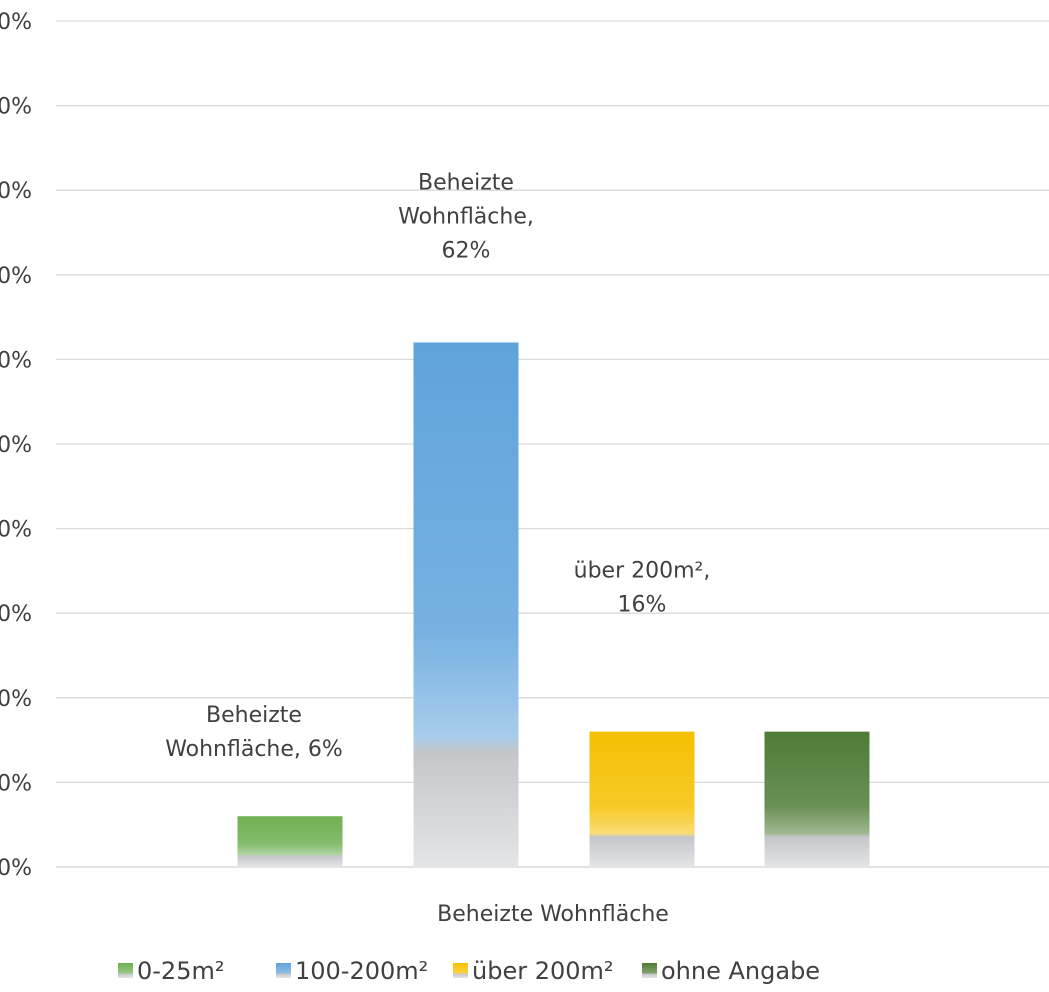 This screenshot has height=992, width=1049. Describe the element at coordinates (361, 971) in the screenshot. I see `legend-label: 100-200m²` at that location.